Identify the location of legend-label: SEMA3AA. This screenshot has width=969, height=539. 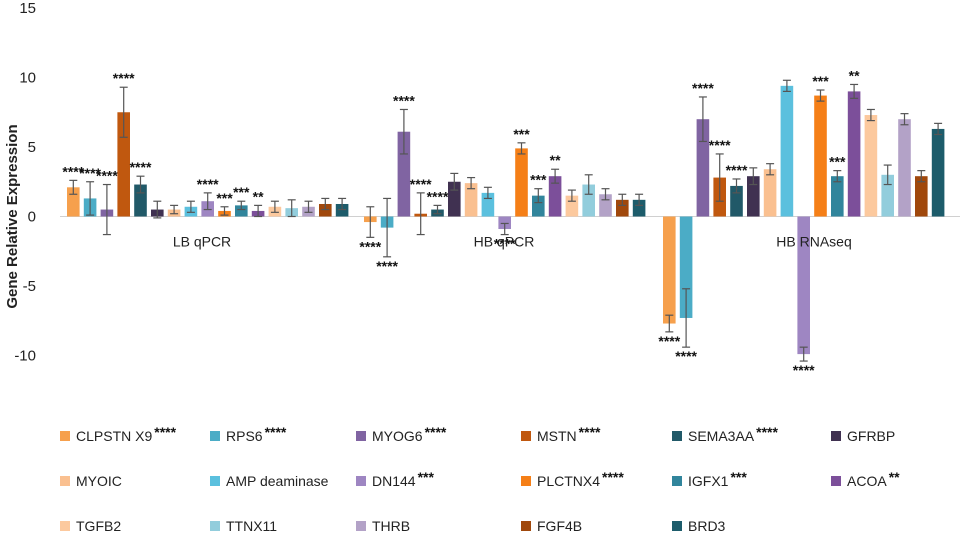
(721, 436).